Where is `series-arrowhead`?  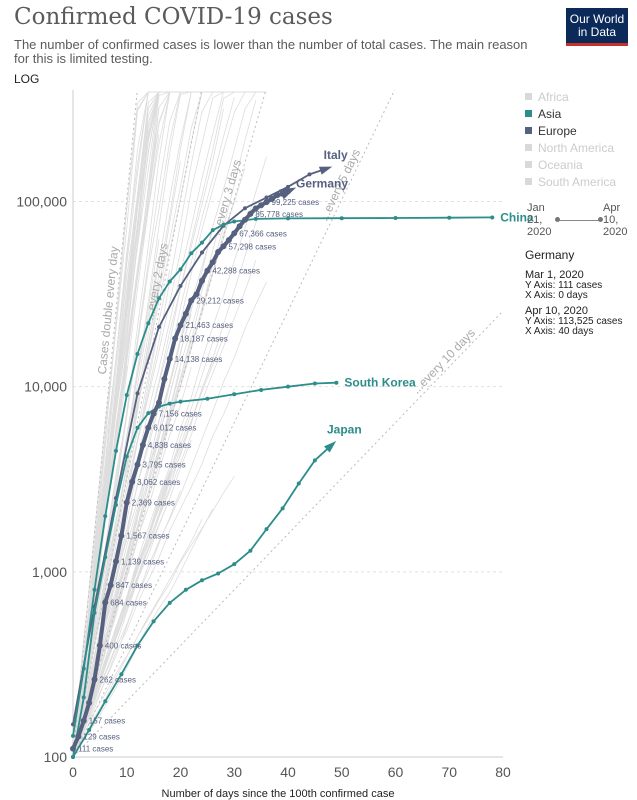 series-arrowhead is located at coordinates (288, 193).